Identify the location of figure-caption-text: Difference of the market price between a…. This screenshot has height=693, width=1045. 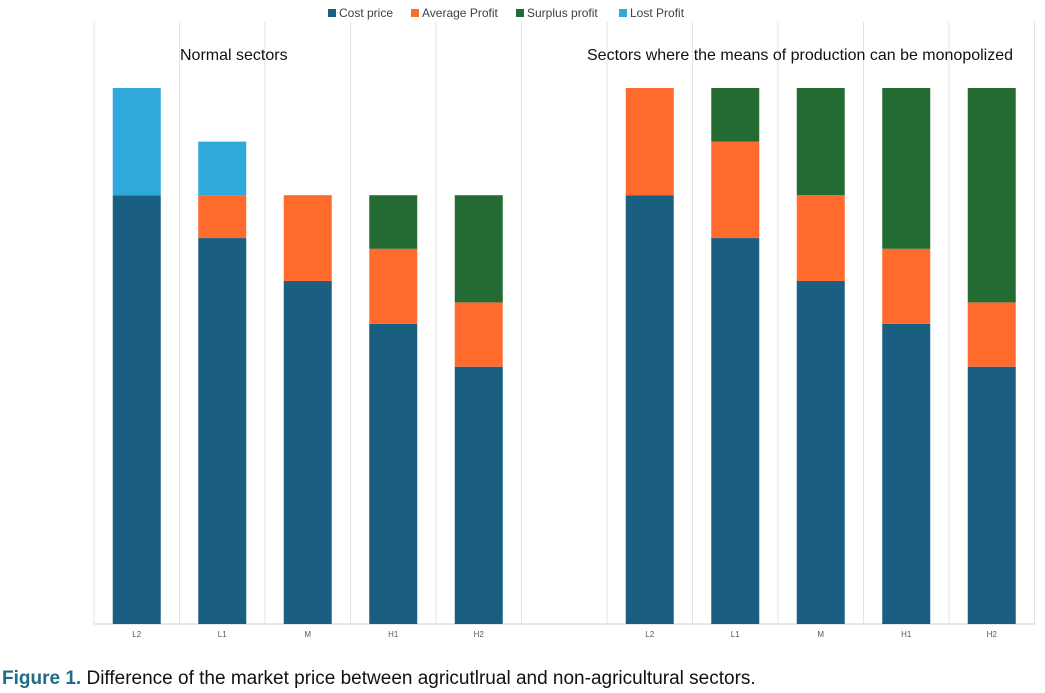
(418, 678).